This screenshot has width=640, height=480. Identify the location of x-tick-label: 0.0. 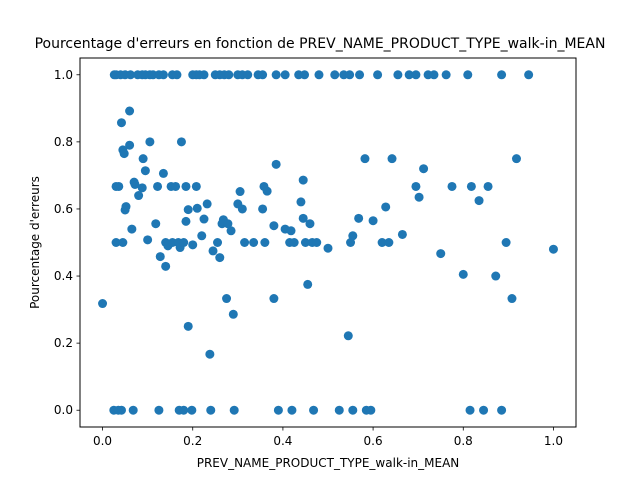
(102, 441).